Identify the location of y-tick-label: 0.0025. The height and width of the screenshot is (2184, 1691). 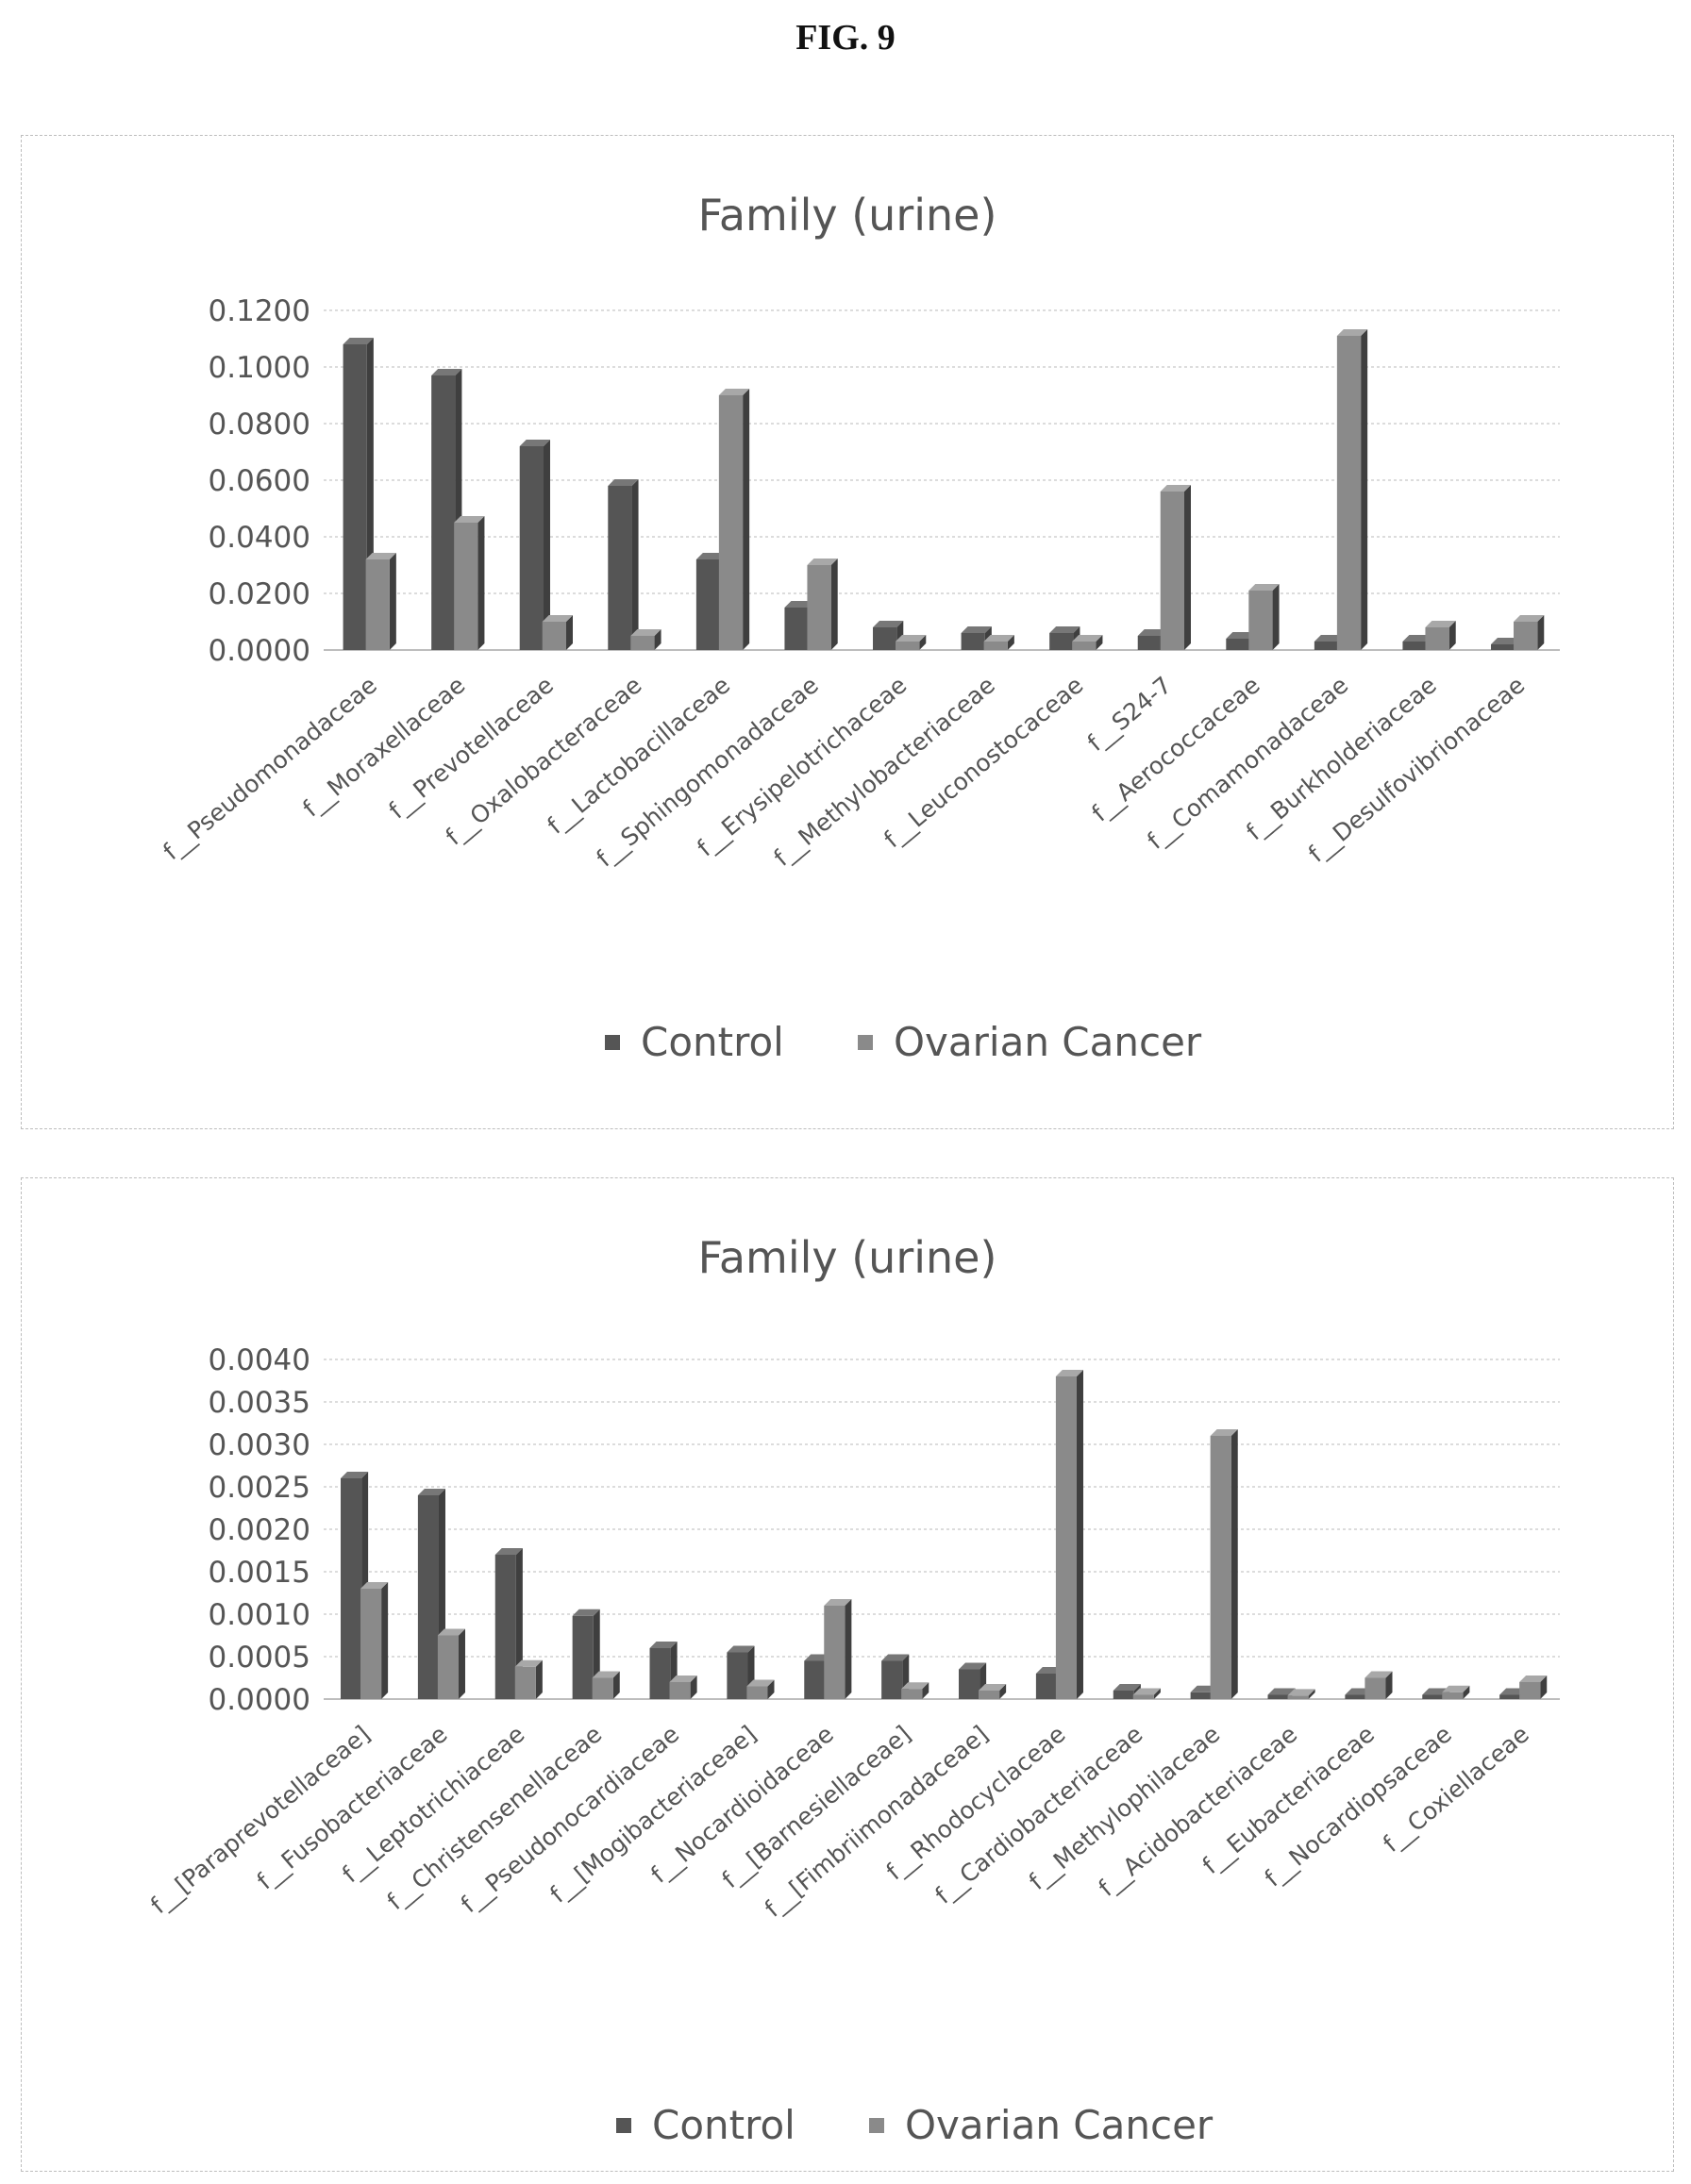
(259, 1488).